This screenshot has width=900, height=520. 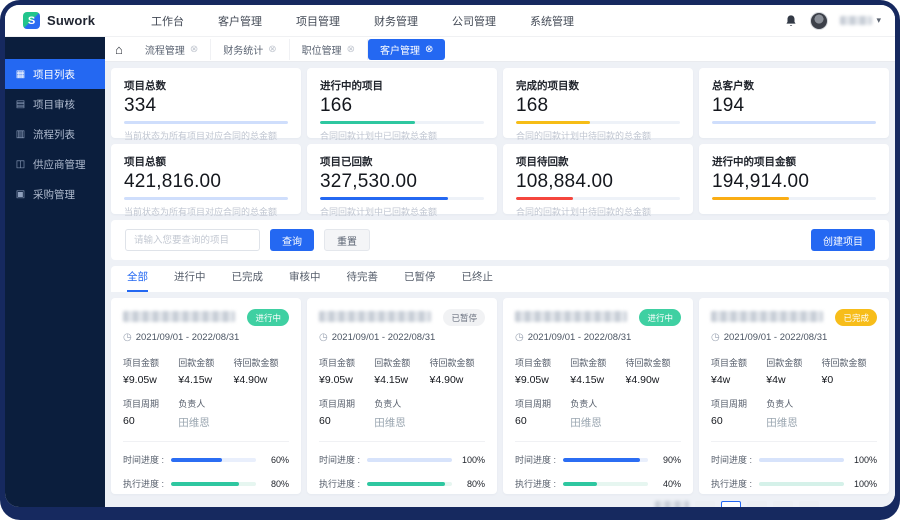 What do you see at coordinates (791, 21) in the screenshot?
I see `notification-bell-icon` at bounding box center [791, 21].